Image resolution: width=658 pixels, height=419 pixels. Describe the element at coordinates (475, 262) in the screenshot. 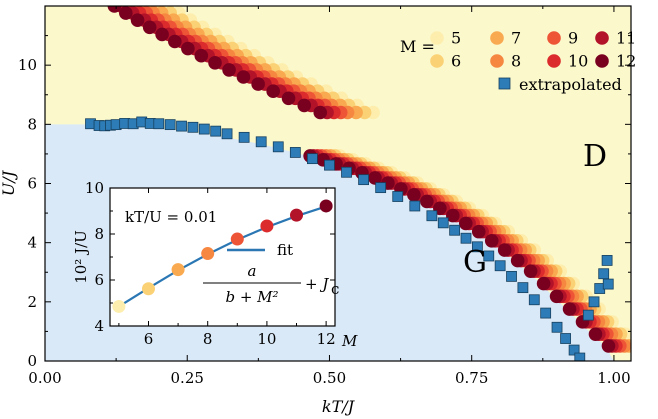

I see `region-label-g: G` at that location.